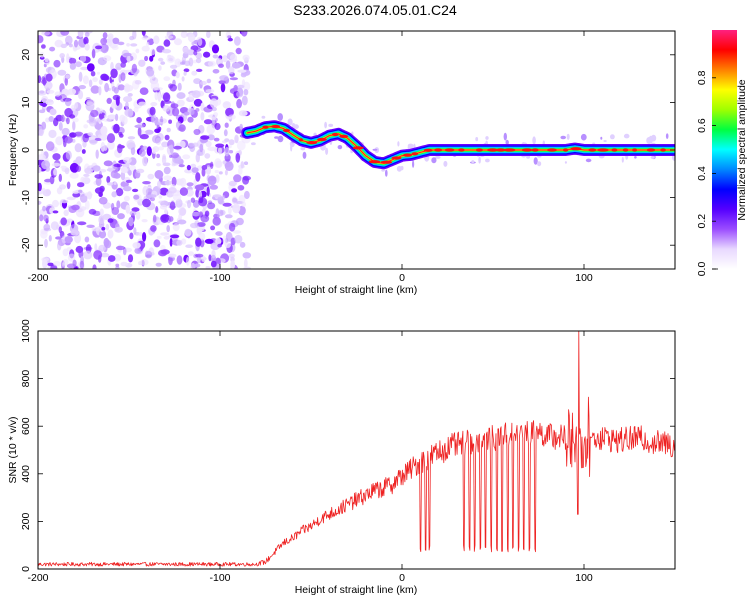  Describe the element at coordinates (219, 578) in the screenshot. I see `x-tick-label: -100` at that location.